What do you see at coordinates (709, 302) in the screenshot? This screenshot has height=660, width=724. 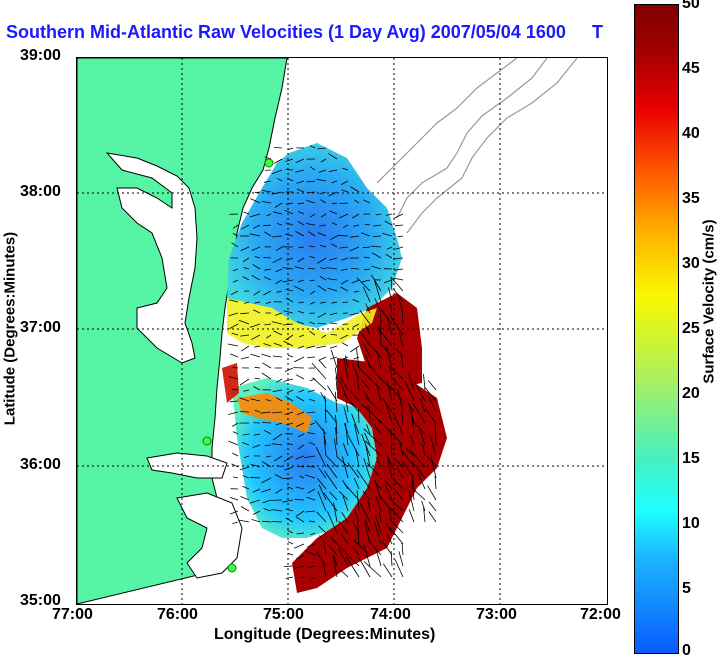 I see `colorbar-title: Surface Velocity (cm/s)` at bounding box center [709, 302].